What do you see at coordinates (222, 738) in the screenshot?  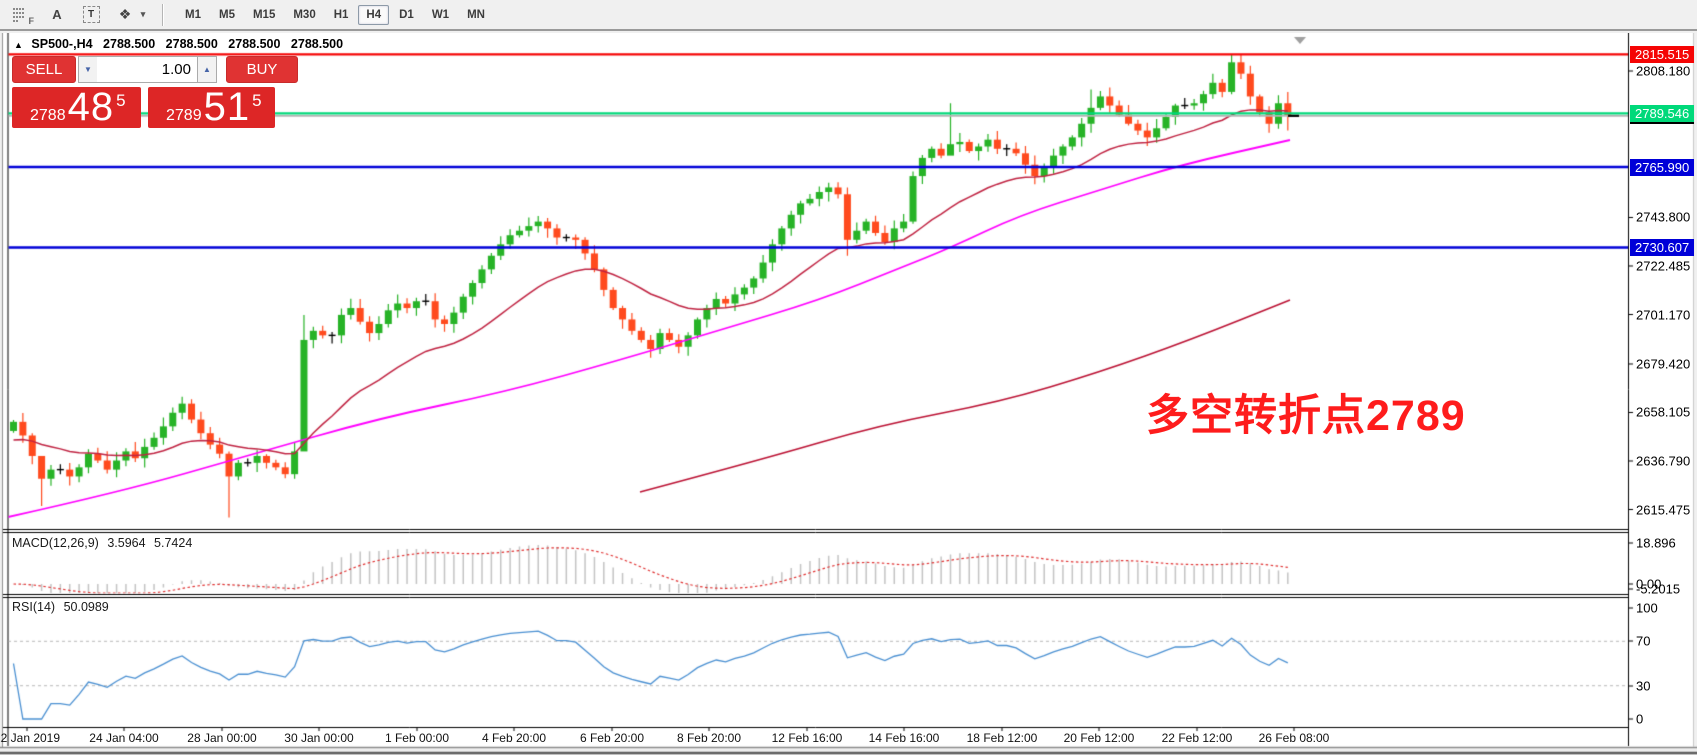 I see `time-tick-label: 28 Jan 00:00` at bounding box center [222, 738].